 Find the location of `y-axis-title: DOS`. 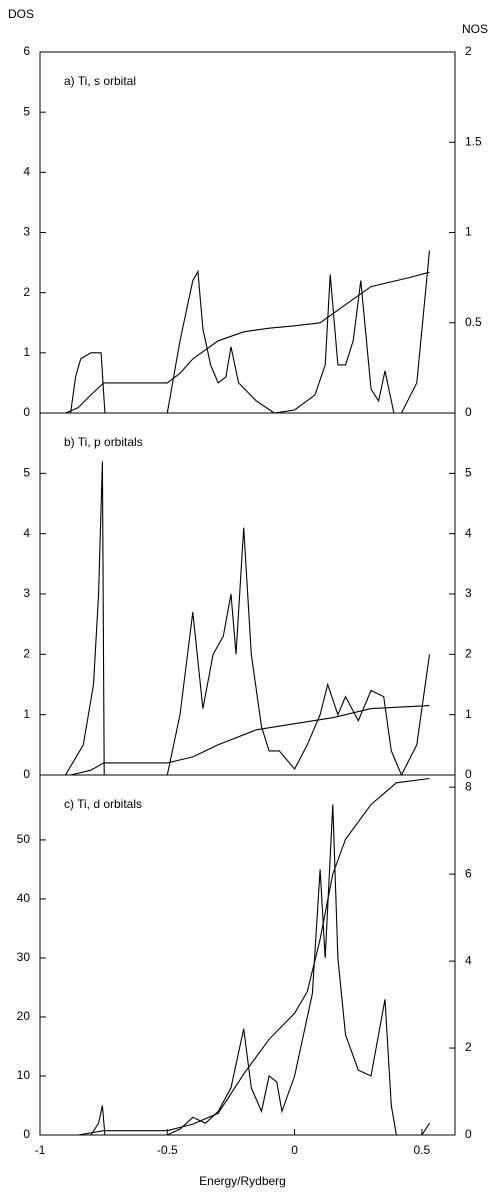

y-axis-title: DOS is located at coordinates (21, 14).